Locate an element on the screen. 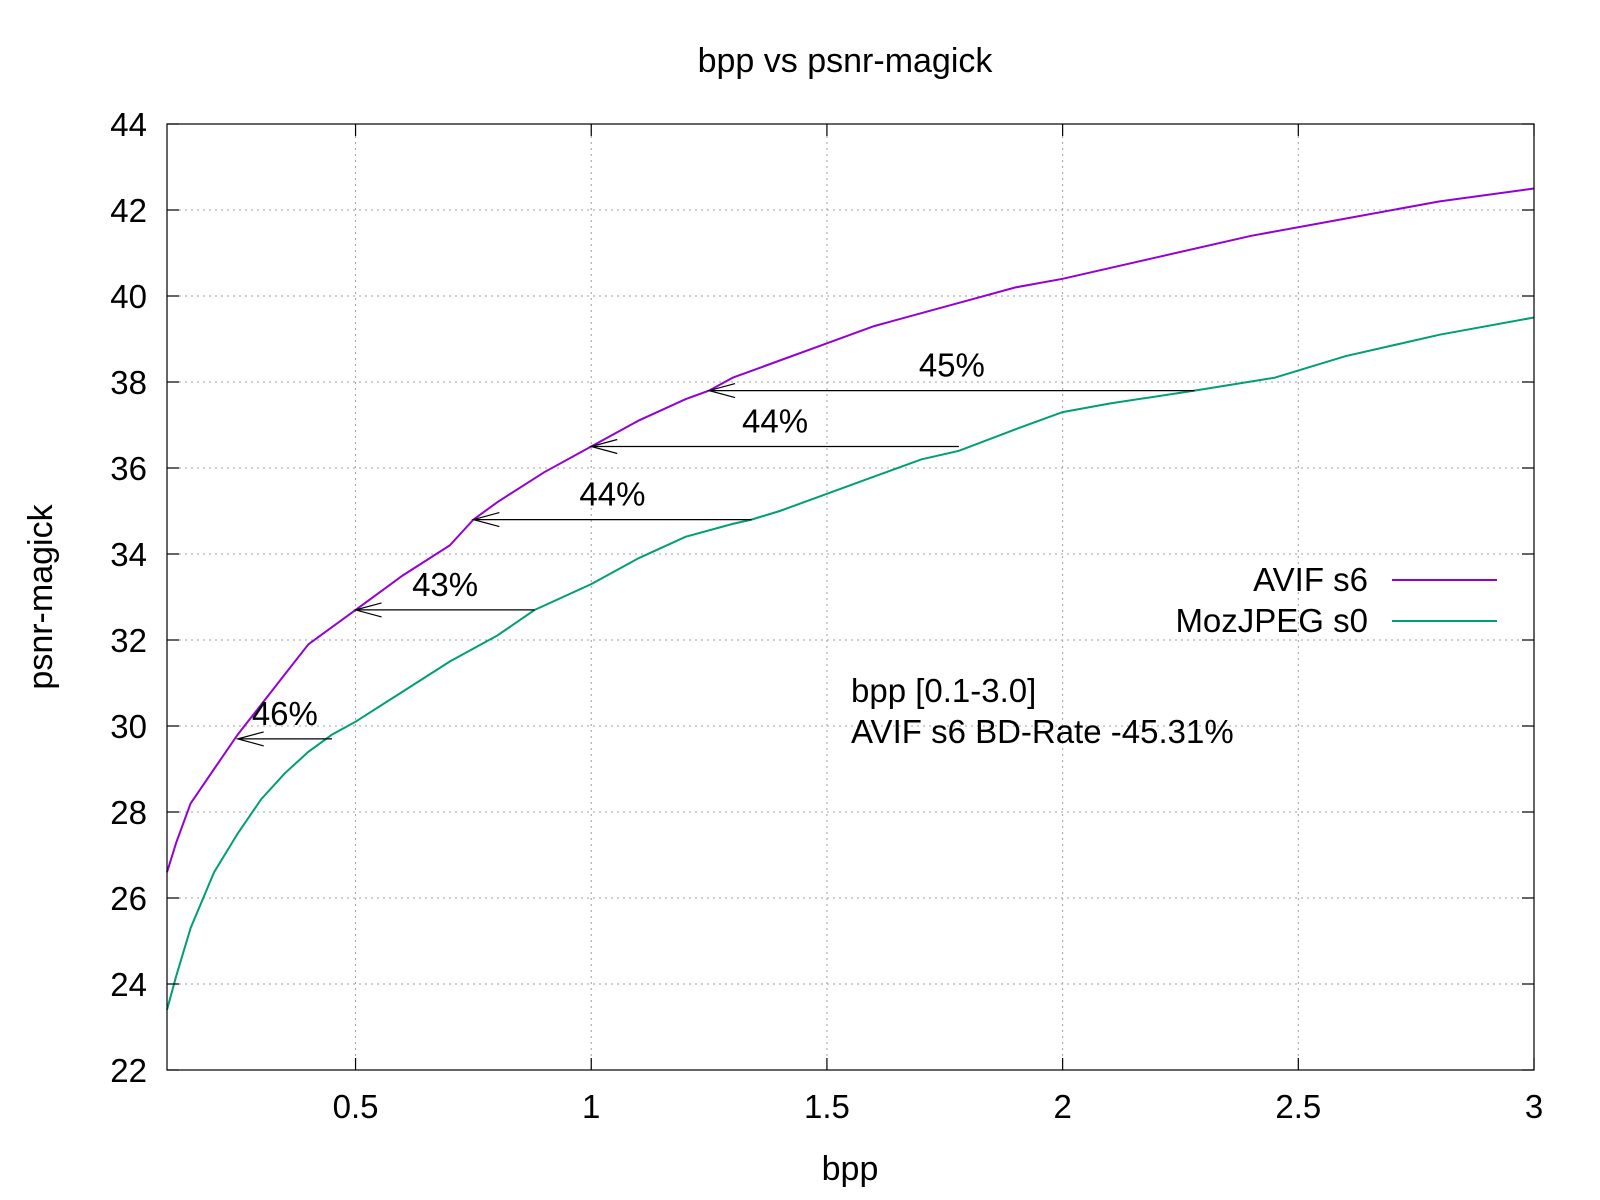  y-axis-label: psnr-magick is located at coordinates (41, 596).